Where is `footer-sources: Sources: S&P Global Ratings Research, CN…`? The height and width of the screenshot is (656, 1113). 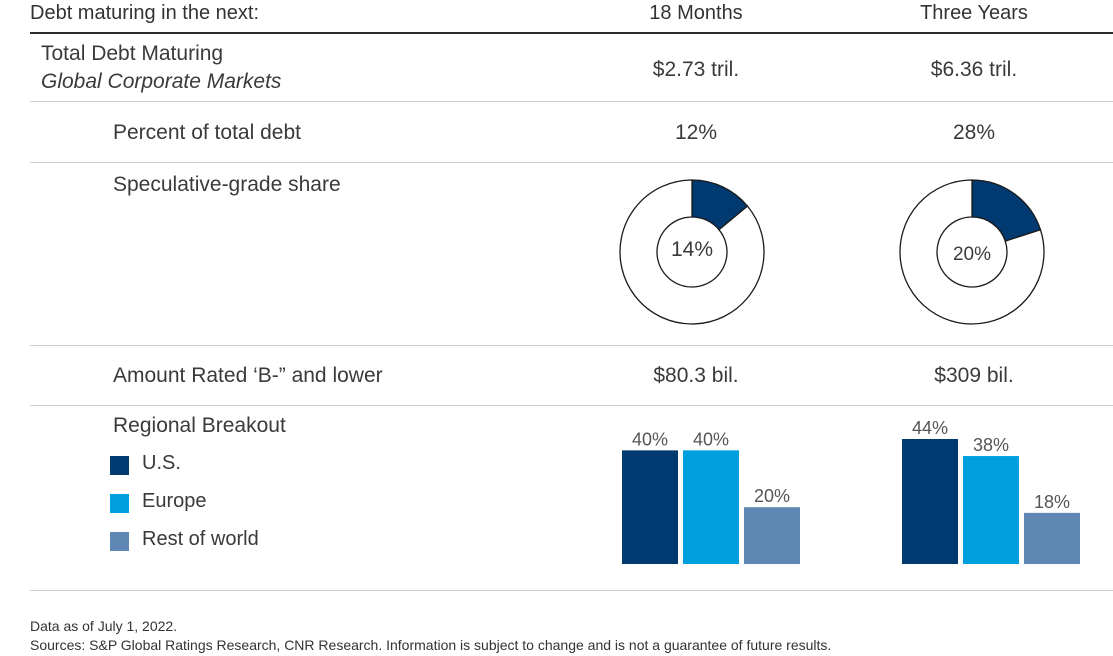 footer-sources: Sources: S&P Global Ratings Research, CN… is located at coordinates (431, 645).